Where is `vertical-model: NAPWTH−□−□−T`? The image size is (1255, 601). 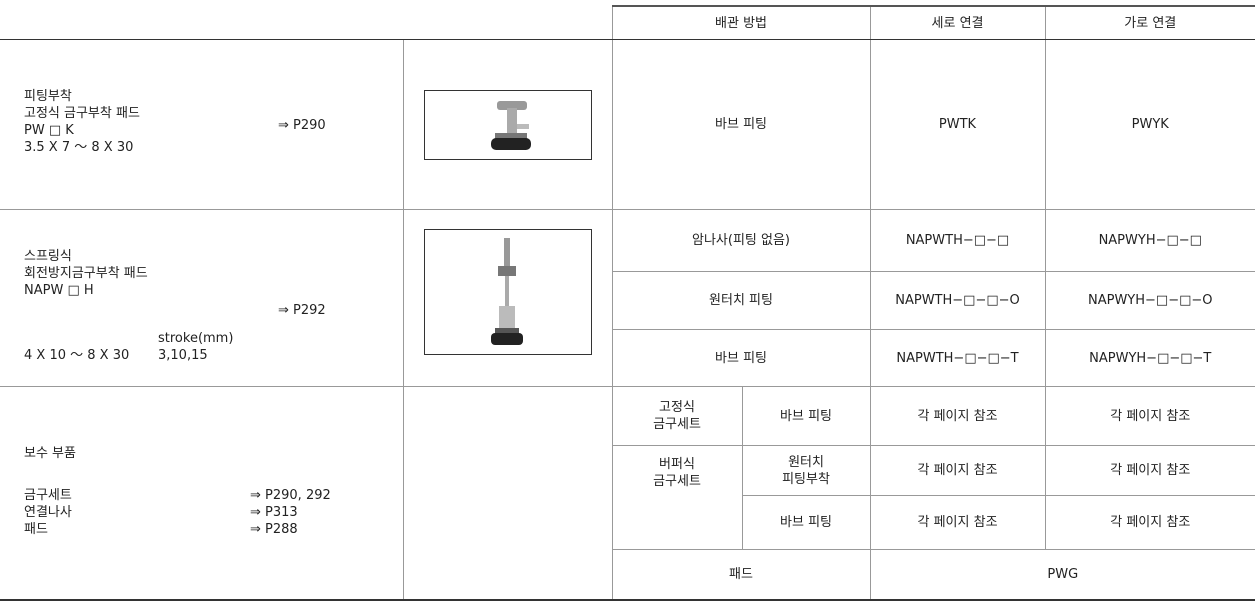
vertical-model: NAPWTH−□−□−T is located at coordinates (957, 358).